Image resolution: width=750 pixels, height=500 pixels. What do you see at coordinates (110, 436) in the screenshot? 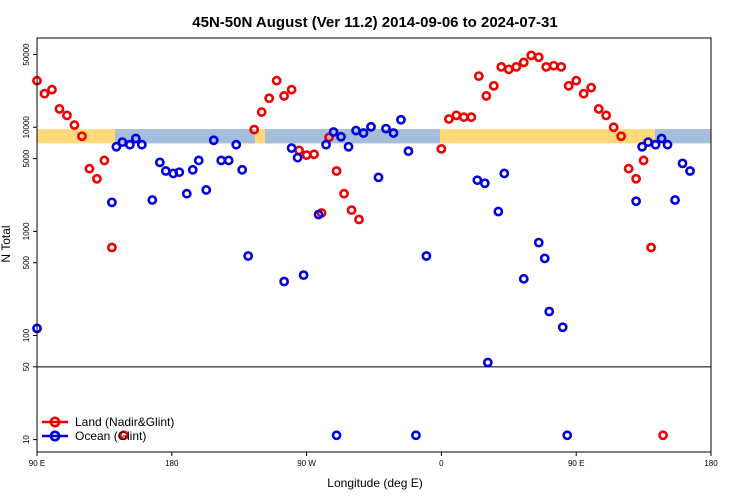
I see `legend-ocean-label: Ocean (Glint)` at bounding box center [110, 436].